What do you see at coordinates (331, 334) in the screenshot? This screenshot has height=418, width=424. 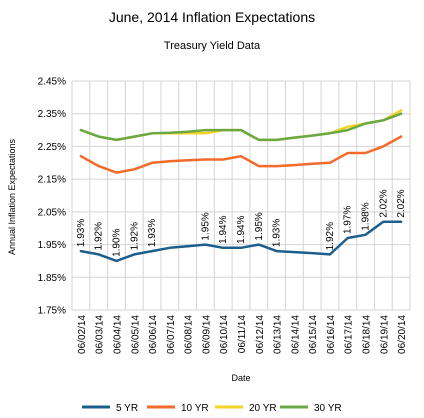 I see `x-tick-label: 06/16/14` at bounding box center [331, 334].